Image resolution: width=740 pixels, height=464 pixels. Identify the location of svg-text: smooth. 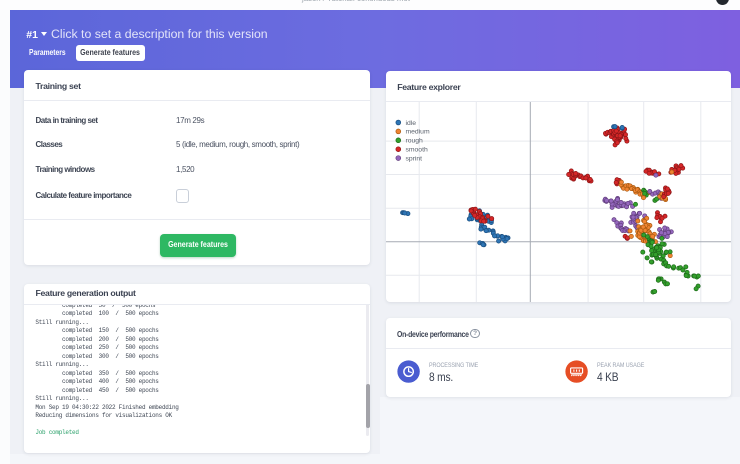
(416, 149).